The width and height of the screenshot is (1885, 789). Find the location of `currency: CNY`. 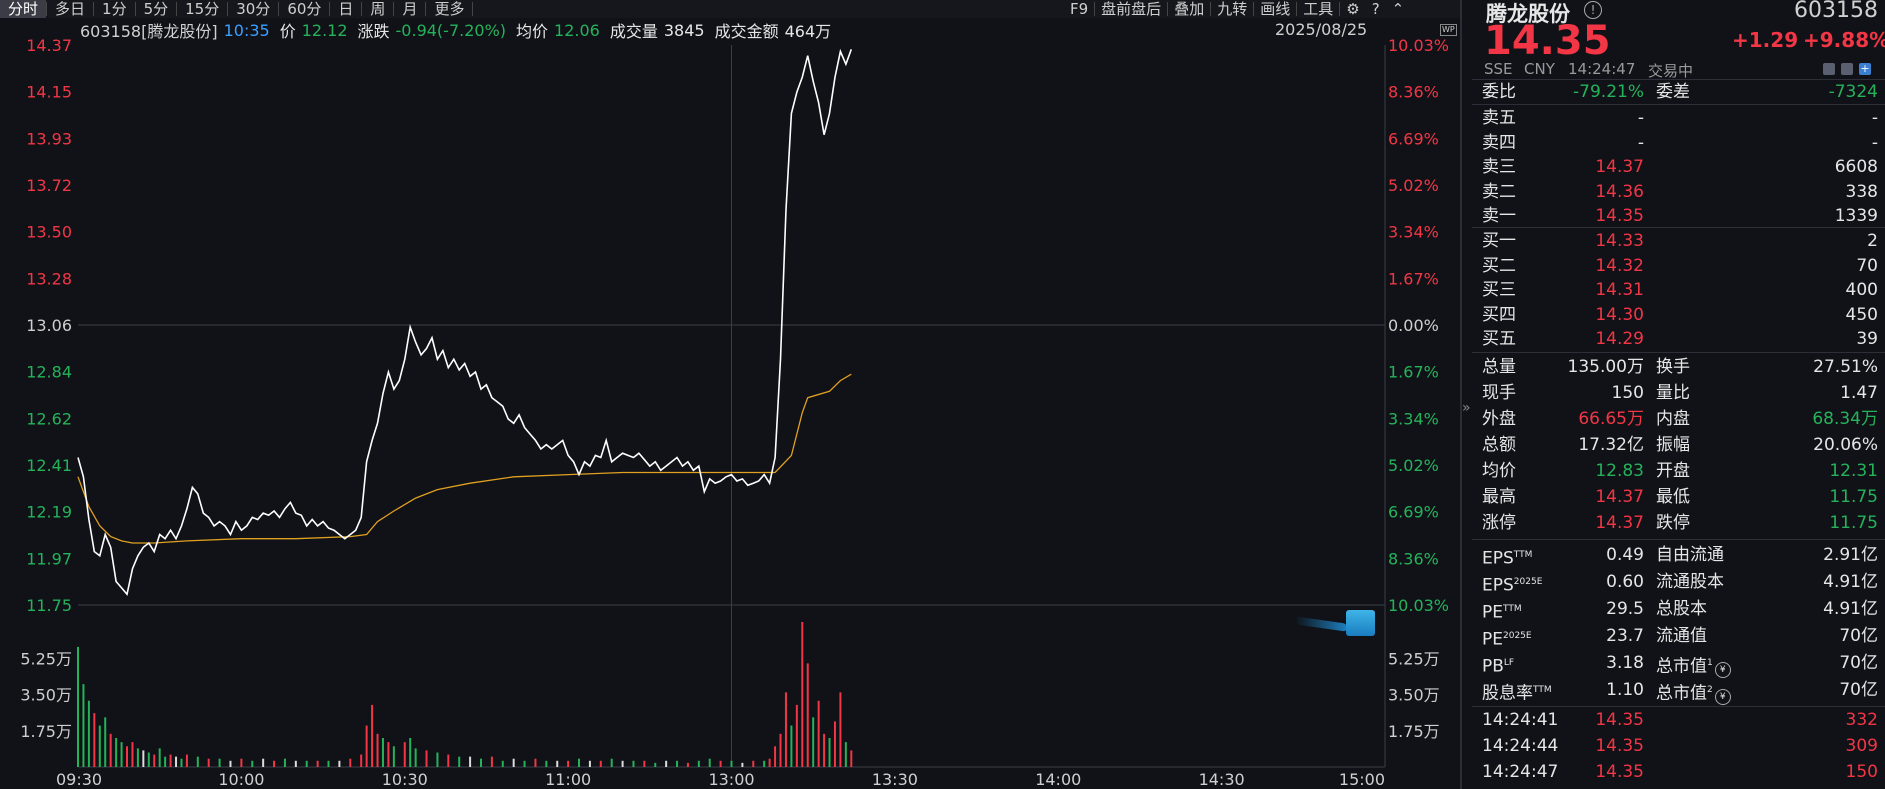

currency: CNY is located at coordinates (1539, 69).